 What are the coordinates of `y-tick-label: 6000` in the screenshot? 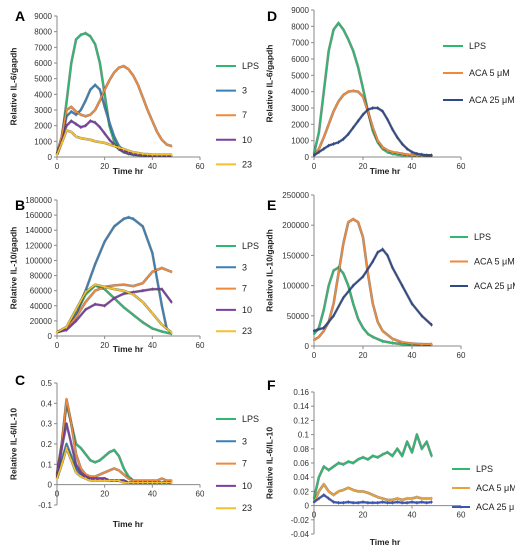 It's located at (43, 63).